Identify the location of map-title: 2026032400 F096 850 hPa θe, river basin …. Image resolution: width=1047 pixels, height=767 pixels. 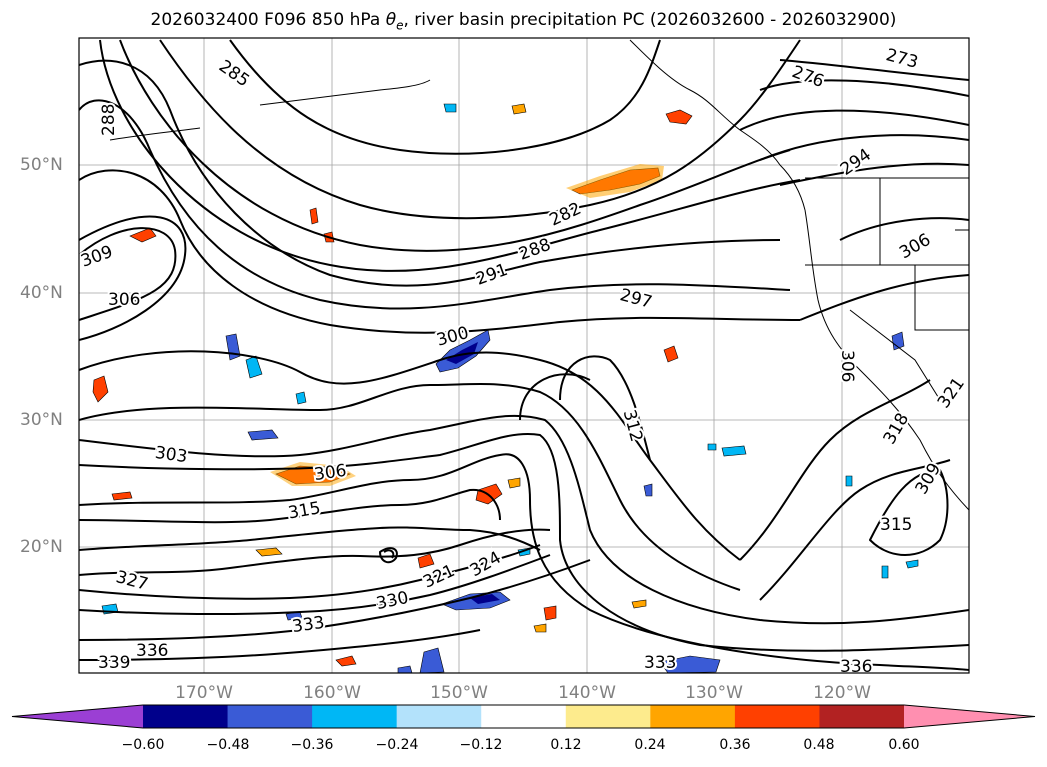
(523, 21).